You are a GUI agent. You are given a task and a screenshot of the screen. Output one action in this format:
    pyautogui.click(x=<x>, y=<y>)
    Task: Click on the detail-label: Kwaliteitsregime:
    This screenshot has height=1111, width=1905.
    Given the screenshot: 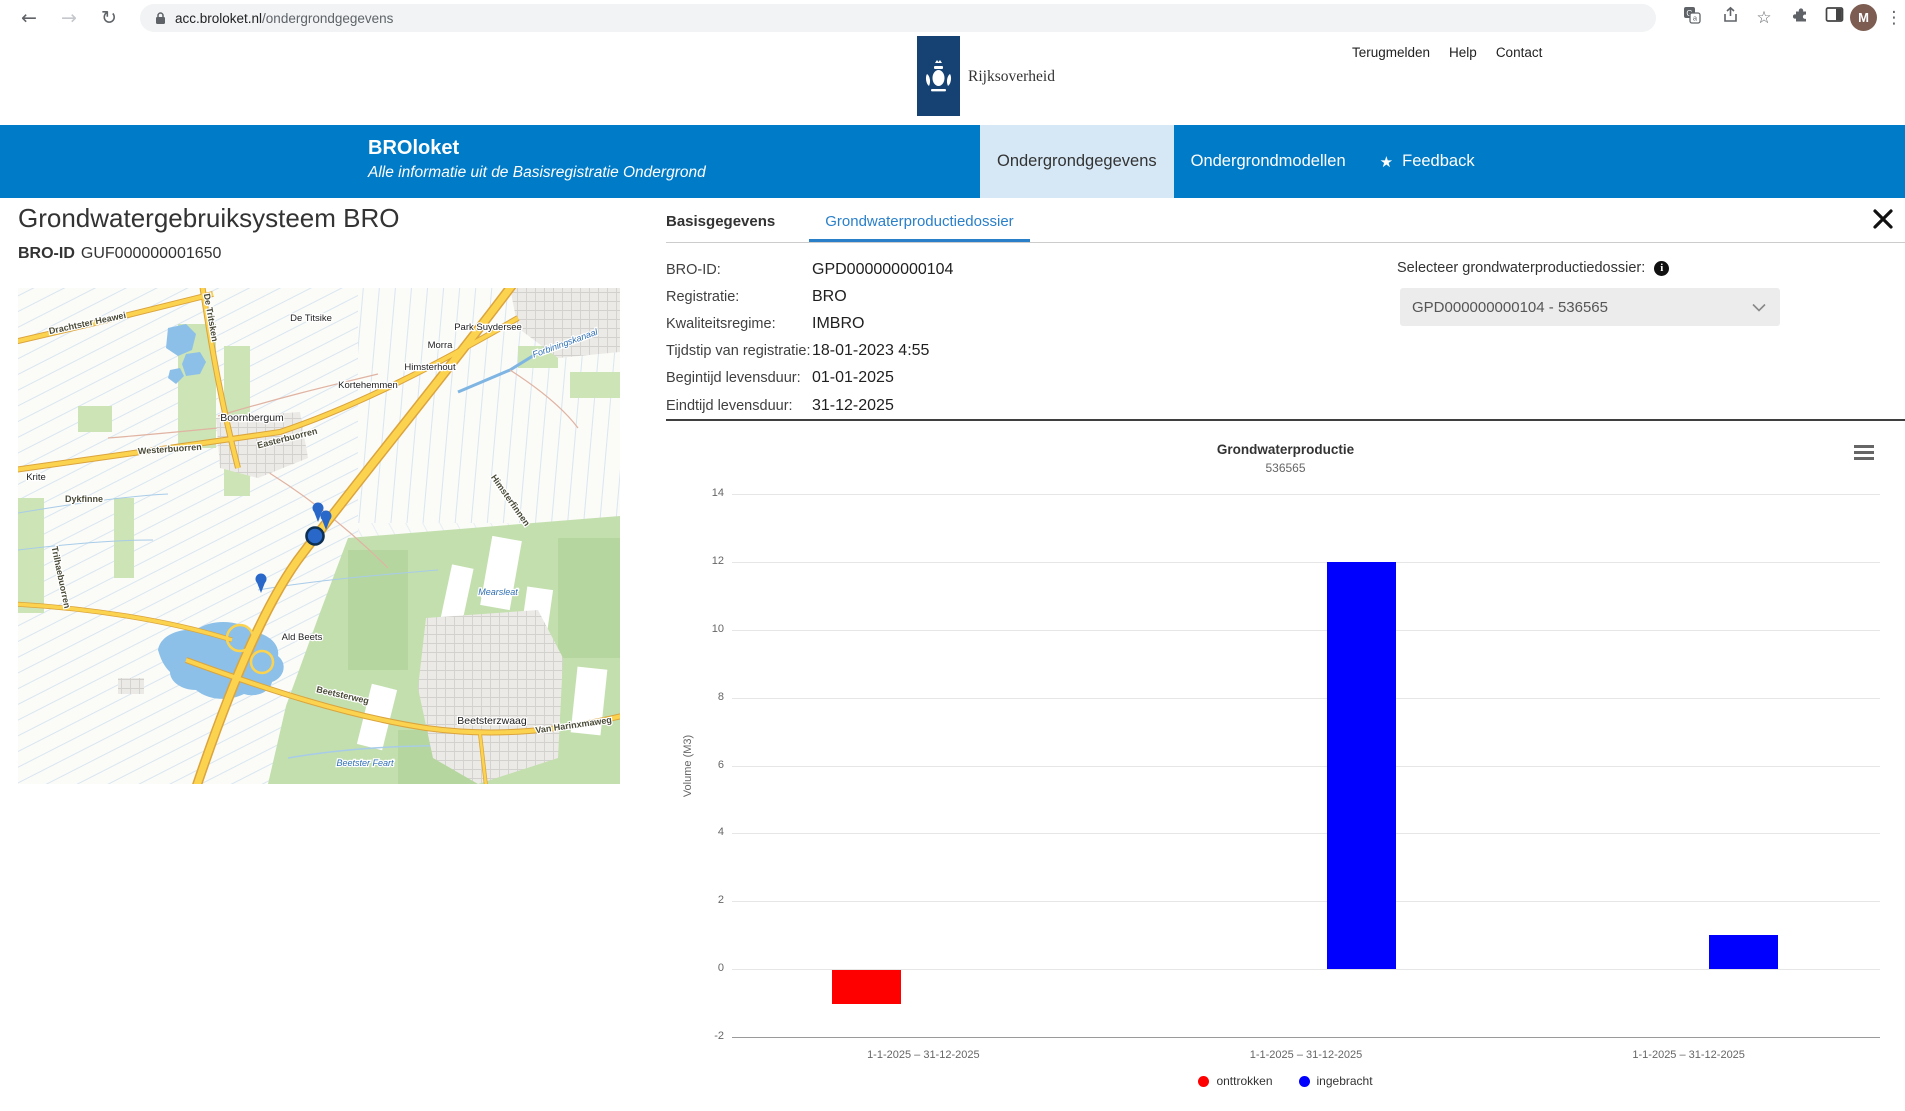 What is the action you would take?
    pyautogui.click(x=721, y=323)
    